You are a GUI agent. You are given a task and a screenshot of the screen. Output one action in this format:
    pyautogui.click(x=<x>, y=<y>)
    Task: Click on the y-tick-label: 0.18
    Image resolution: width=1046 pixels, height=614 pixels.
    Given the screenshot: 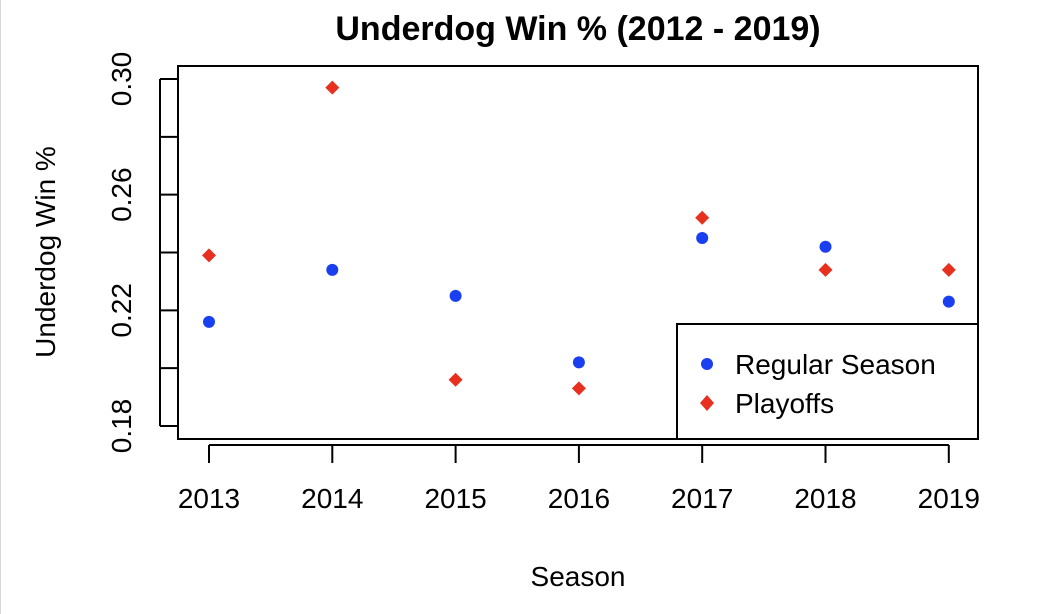 What is the action you would take?
    pyautogui.click(x=121, y=426)
    